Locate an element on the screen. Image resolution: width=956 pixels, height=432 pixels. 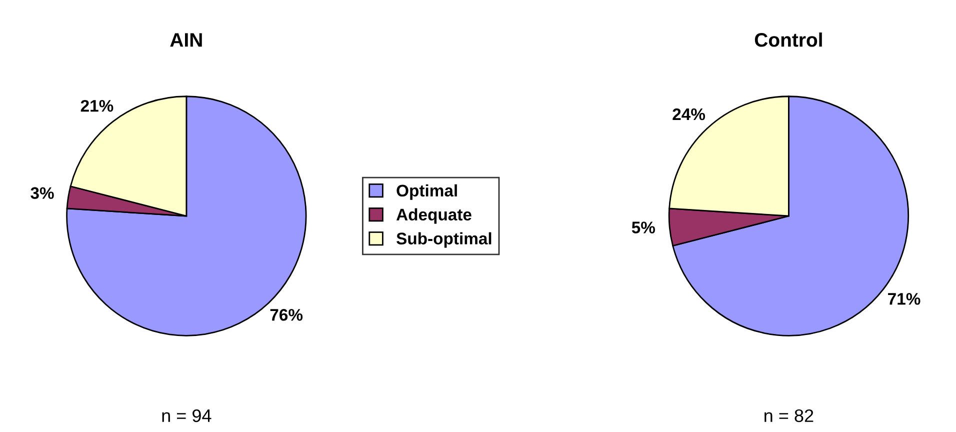
data-label: 3% is located at coordinates (42, 193).